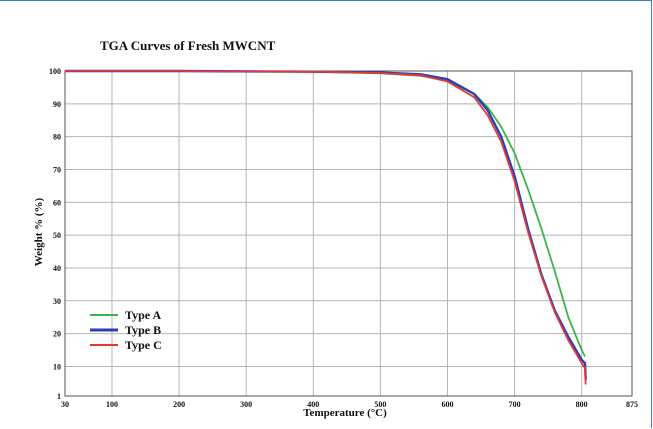  I want to click on y-tick-label: 90, so click(57, 104).